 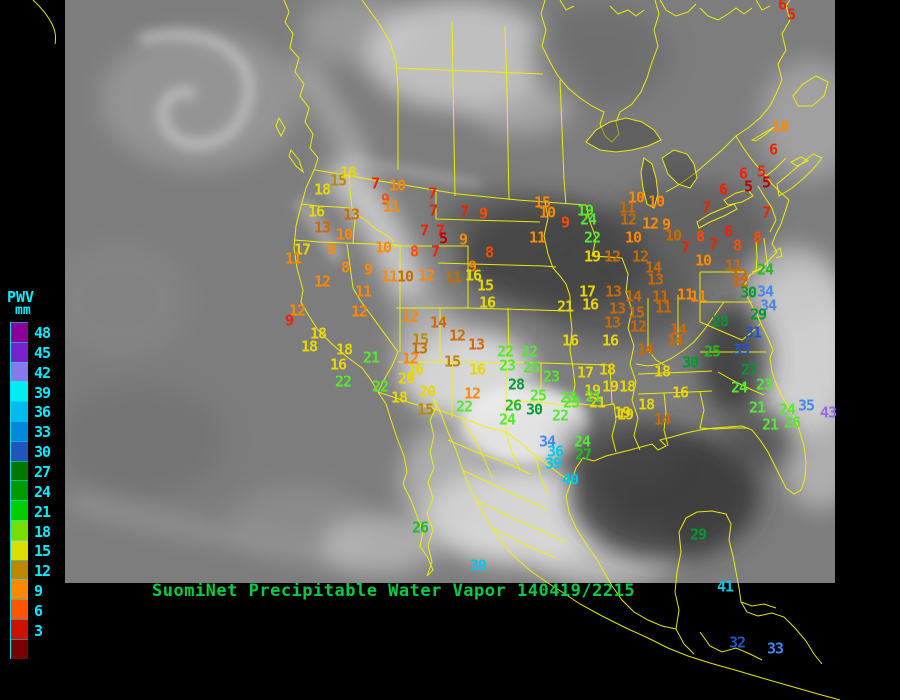 I want to click on station-value: 34, so click(x=547, y=441).